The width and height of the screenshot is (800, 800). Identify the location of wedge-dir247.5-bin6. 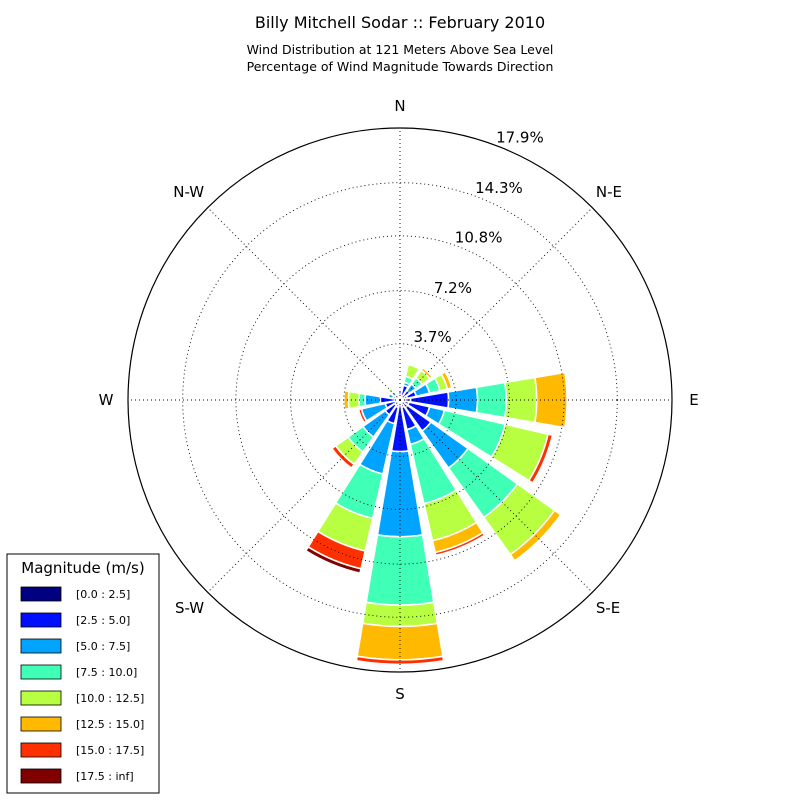
(362, 415).